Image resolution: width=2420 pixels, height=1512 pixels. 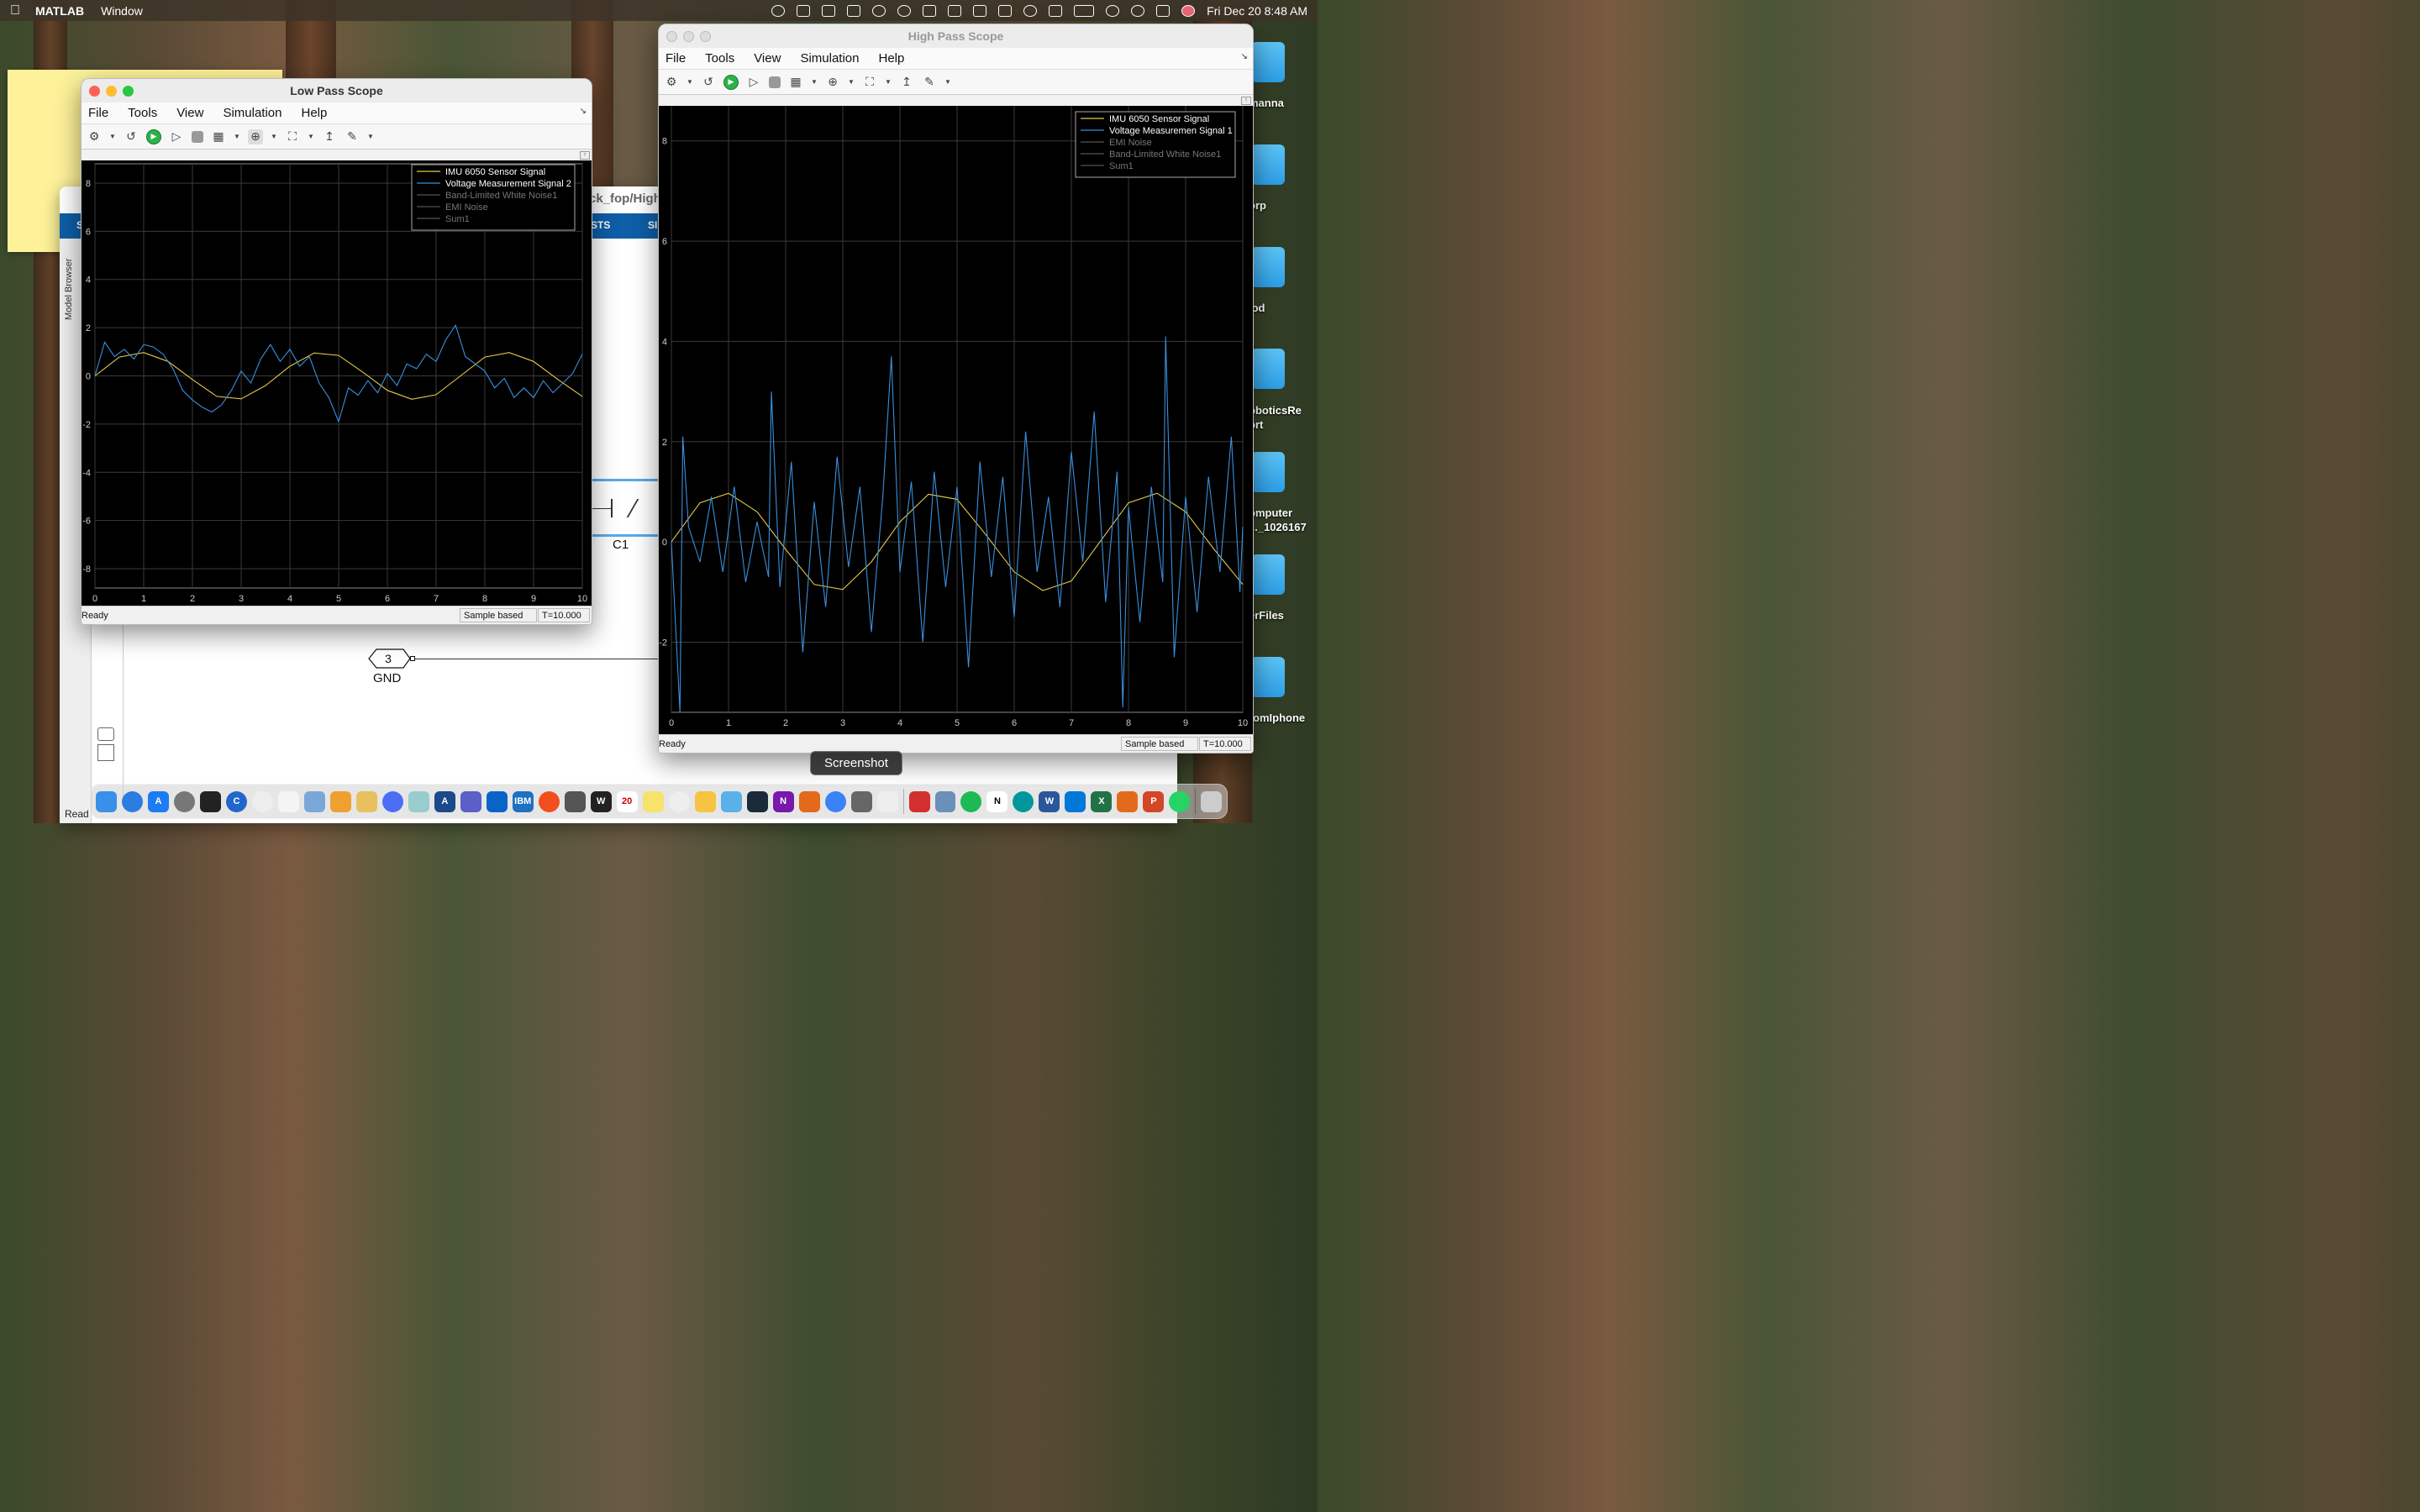 I want to click on vscode-icon, so click(x=1075, y=801).